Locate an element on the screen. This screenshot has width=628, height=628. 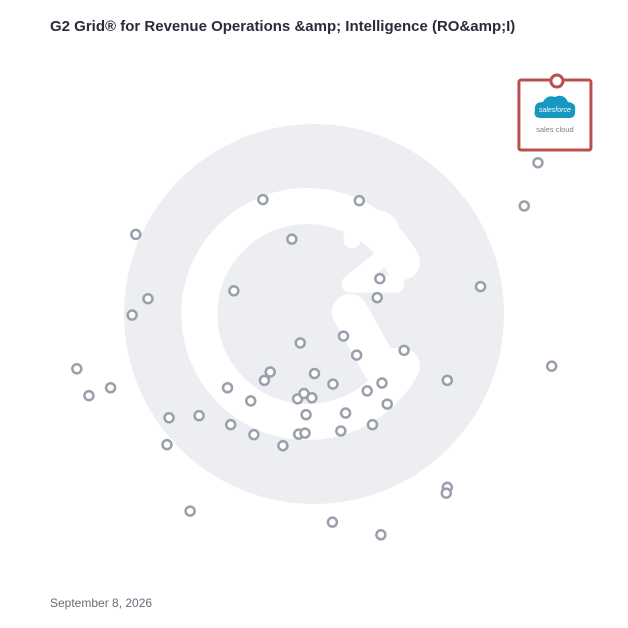
report-date: September 8, 2026 is located at coordinates (101, 603).